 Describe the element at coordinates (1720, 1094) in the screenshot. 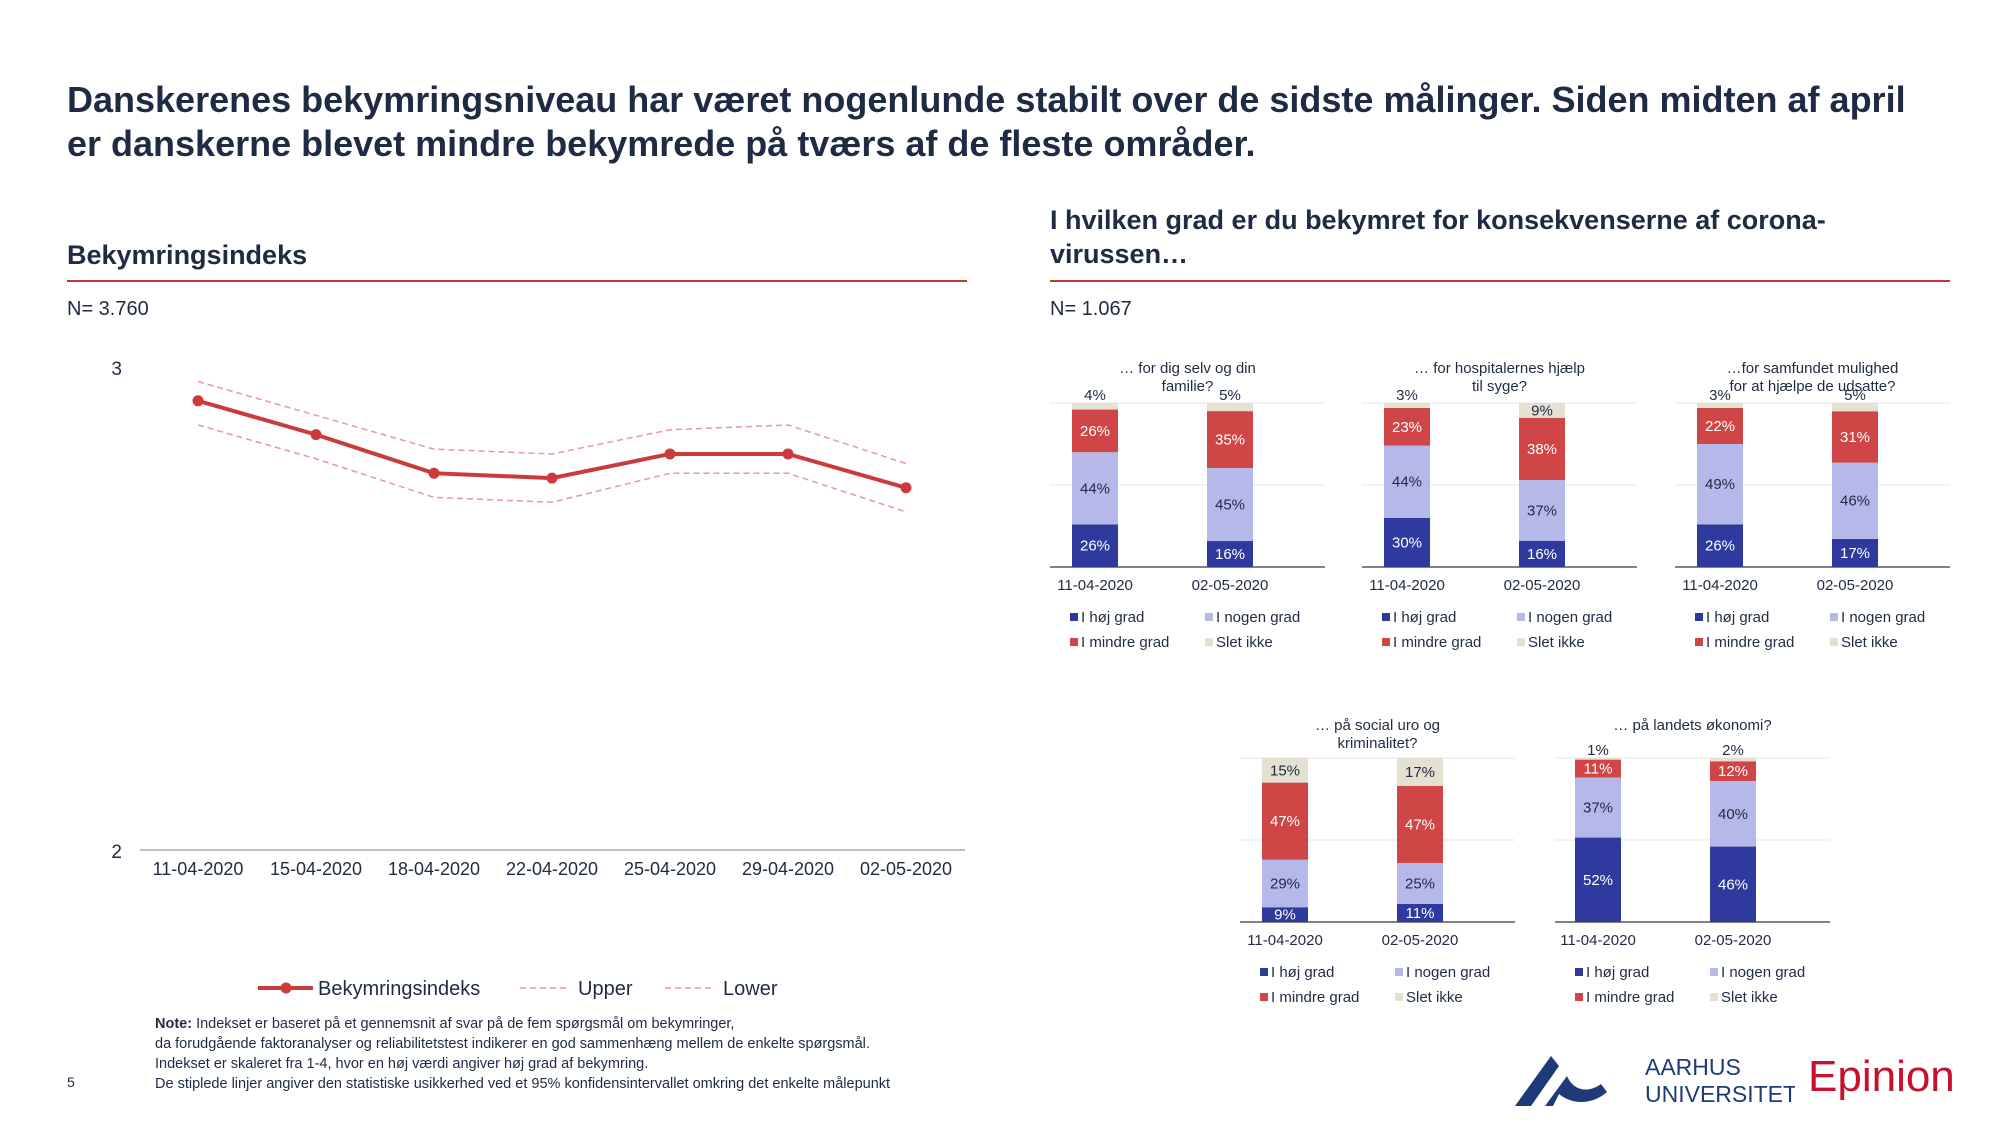

I see `au-logo-line-2: UNIVERSITET` at that location.